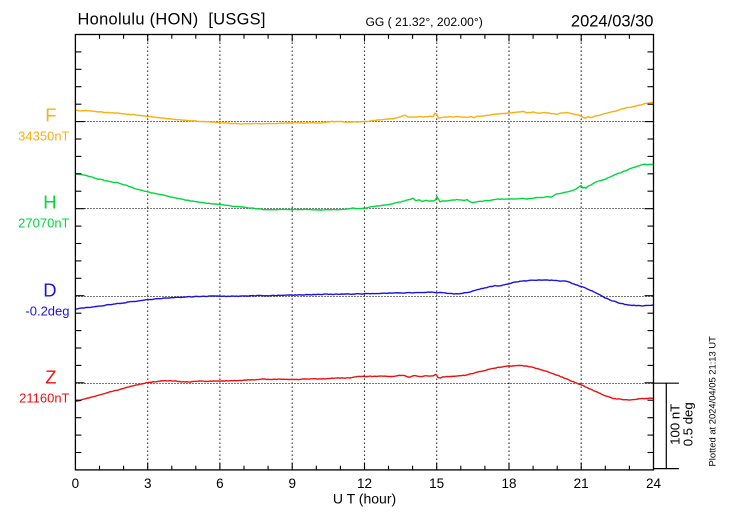 This screenshot has width=730, height=520. What do you see at coordinates (172, 20) in the screenshot?
I see `svg-text: Honolulu (HON) [USGS]` at bounding box center [172, 20].